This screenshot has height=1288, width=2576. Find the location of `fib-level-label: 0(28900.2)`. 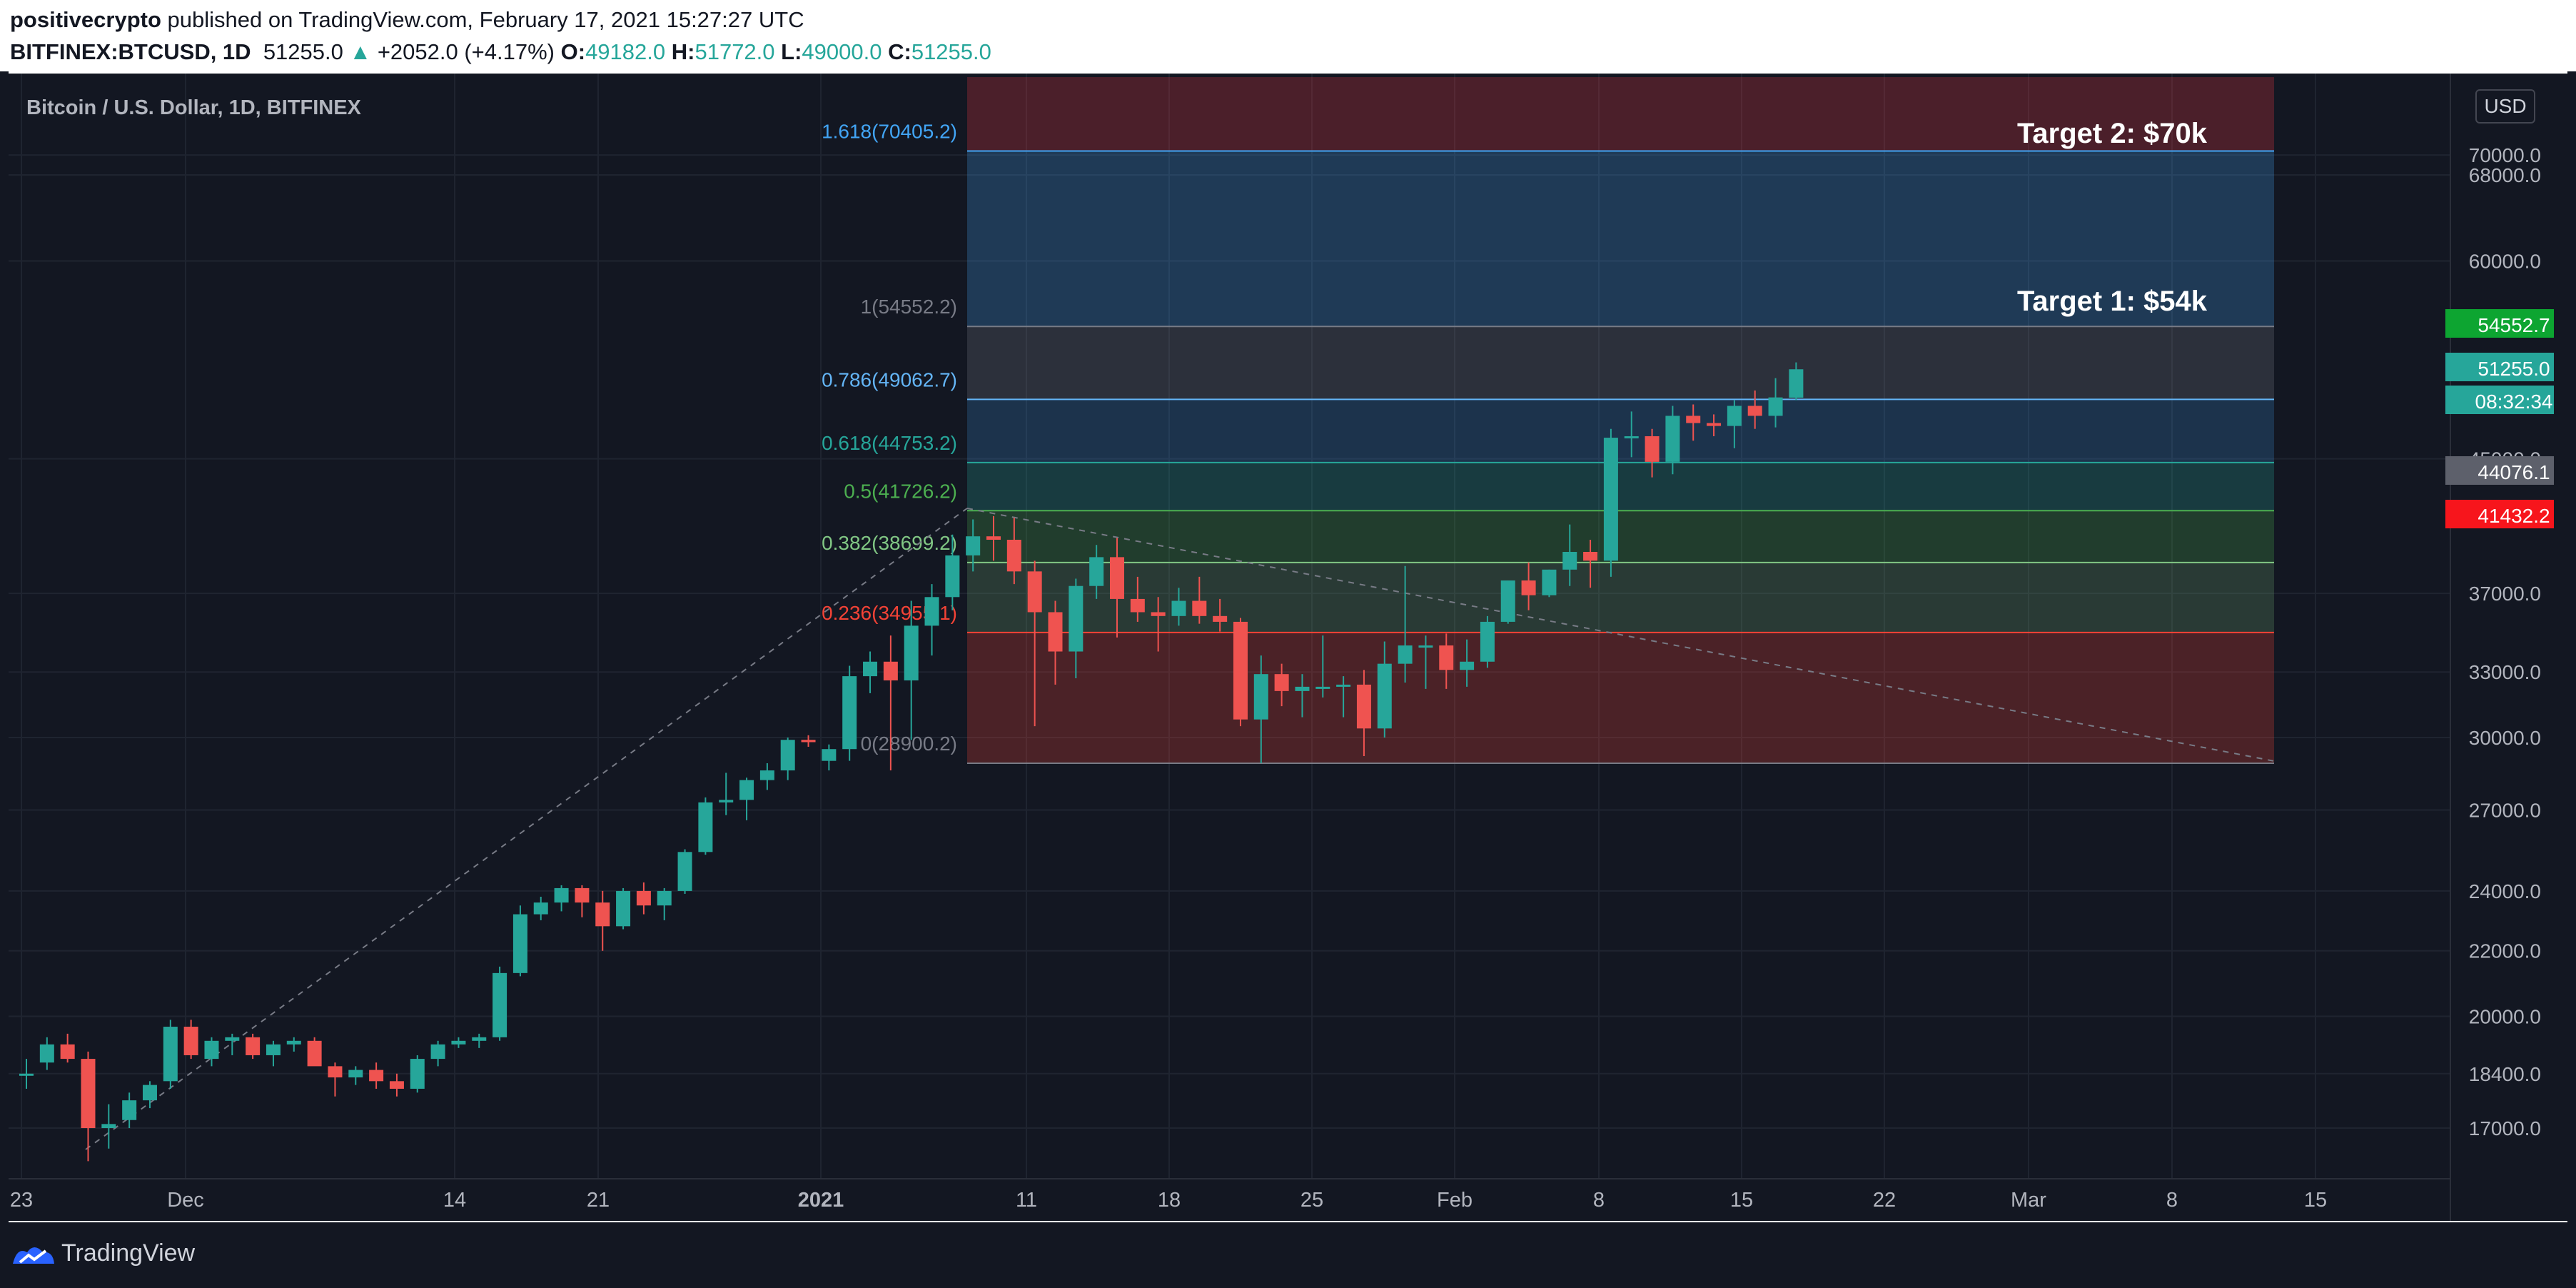

fib-level-label: 0(28900.2) is located at coordinates (909, 744).